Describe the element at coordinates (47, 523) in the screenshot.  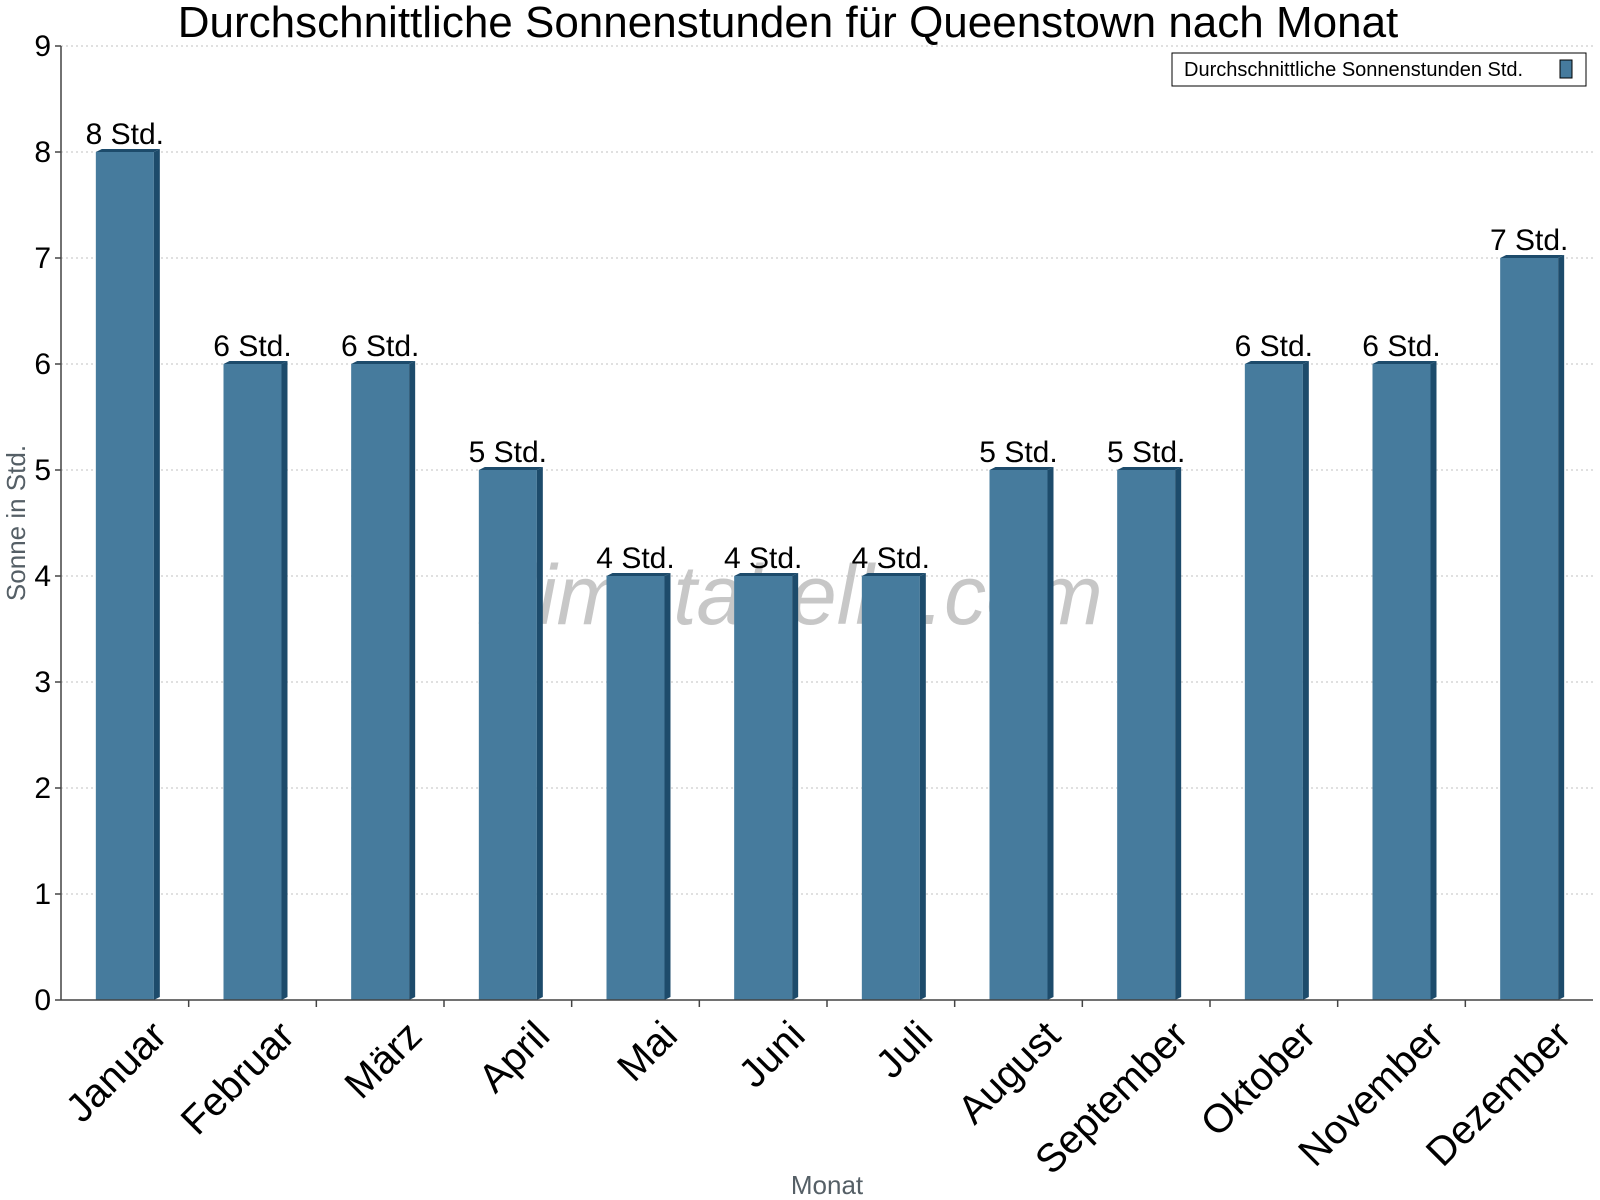
I see `y-tick-labels: 0 1 2 3 4 5 6 7 8 9` at that location.